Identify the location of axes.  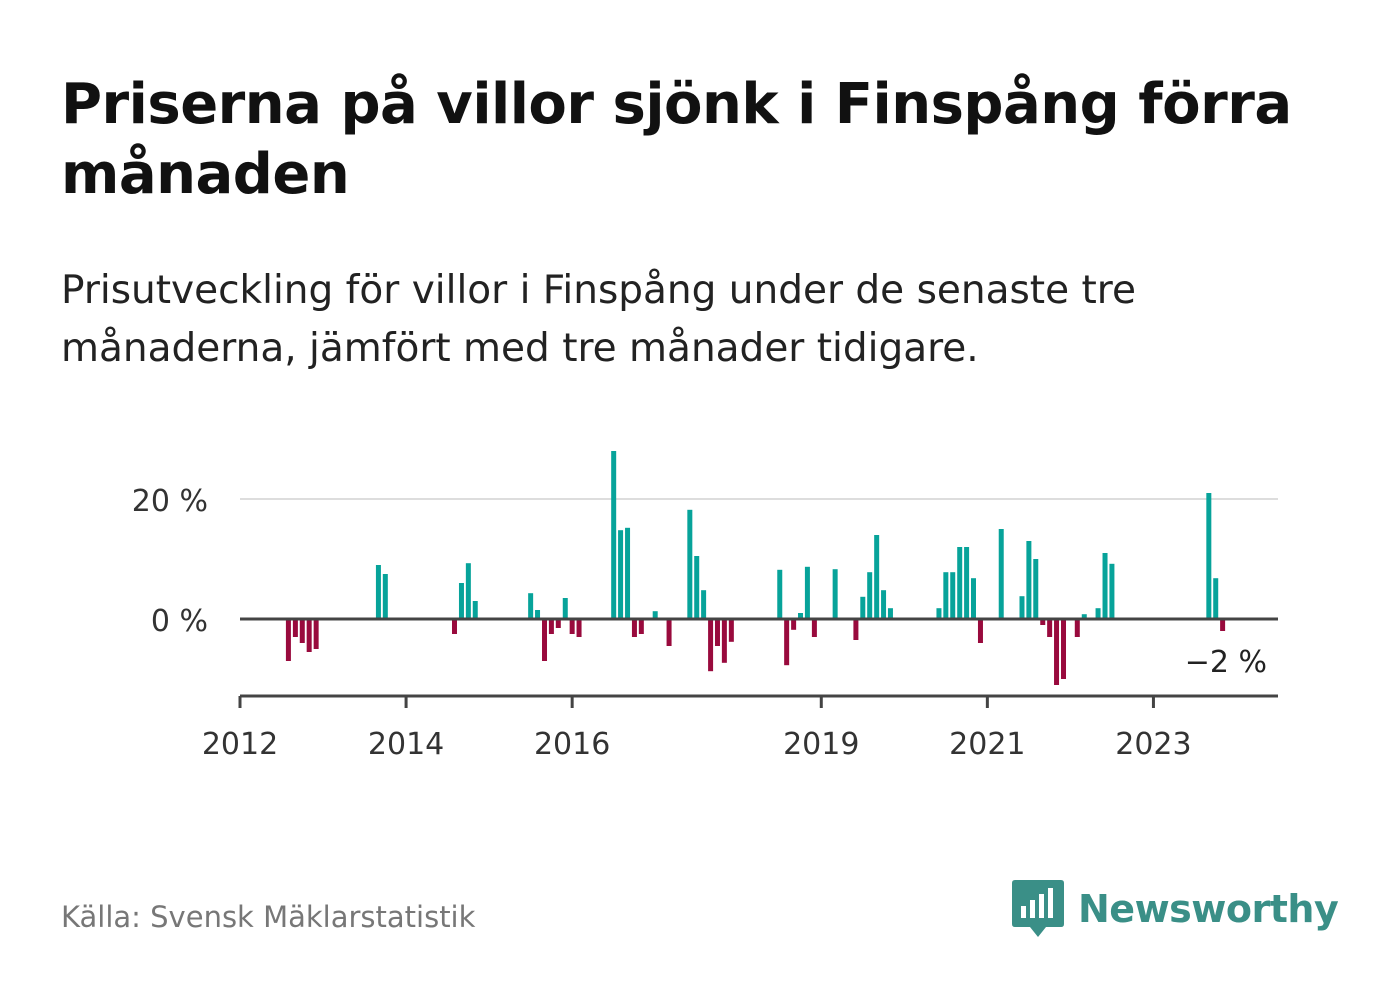
(758, 662).